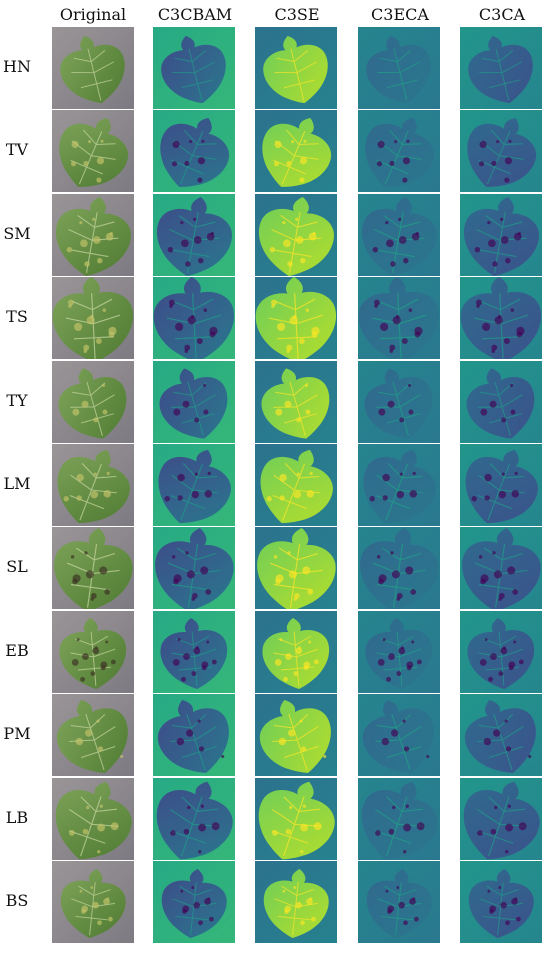 The height and width of the screenshot is (955, 550). What do you see at coordinates (93, 568) in the screenshot?
I see `tile-sl-original` at bounding box center [93, 568].